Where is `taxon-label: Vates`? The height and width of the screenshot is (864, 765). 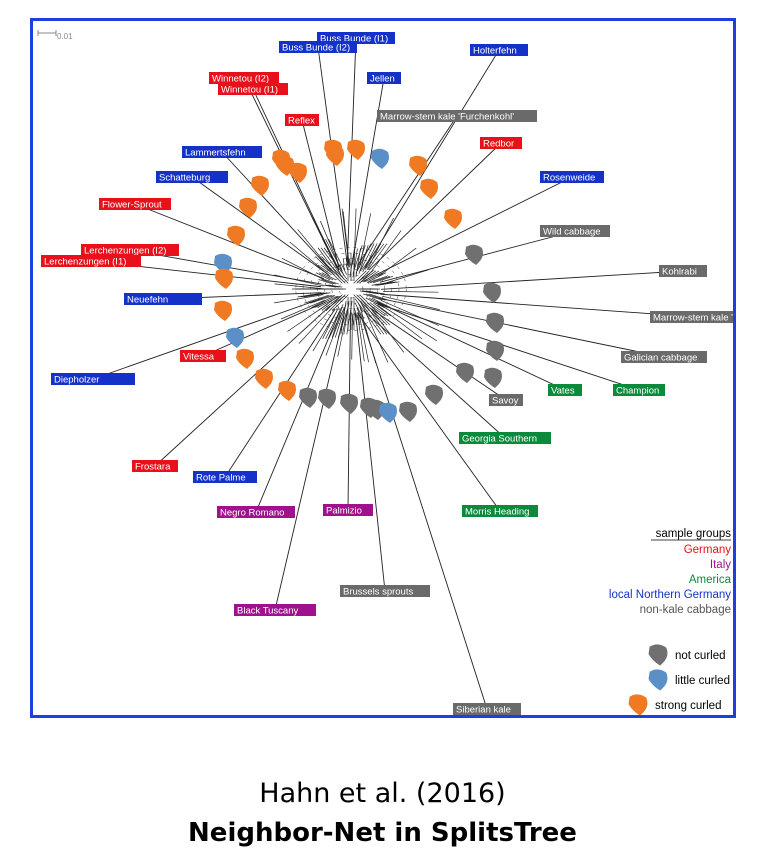
taxon-label: Vates is located at coordinates (565, 390).